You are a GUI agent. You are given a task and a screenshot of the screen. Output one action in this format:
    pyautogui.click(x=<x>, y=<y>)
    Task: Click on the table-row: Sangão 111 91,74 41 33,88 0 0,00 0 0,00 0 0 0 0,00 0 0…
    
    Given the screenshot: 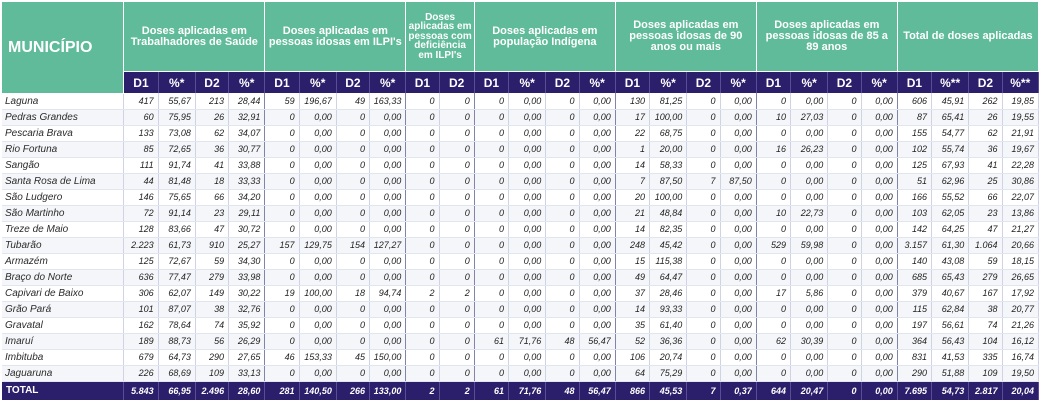 What is the action you would take?
    pyautogui.click(x=521, y=165)
    